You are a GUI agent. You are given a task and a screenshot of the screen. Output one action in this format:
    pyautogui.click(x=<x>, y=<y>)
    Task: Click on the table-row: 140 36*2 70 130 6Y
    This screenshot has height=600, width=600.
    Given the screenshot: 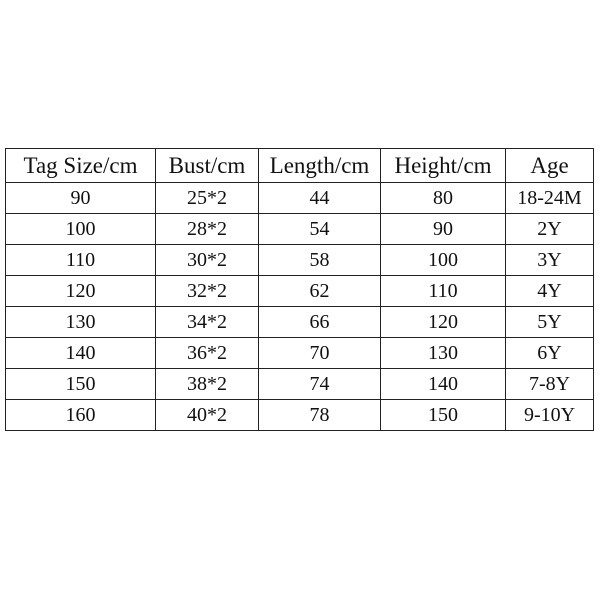 What is the action you would take?
    pyautogui.click(x=299, y=353)
    